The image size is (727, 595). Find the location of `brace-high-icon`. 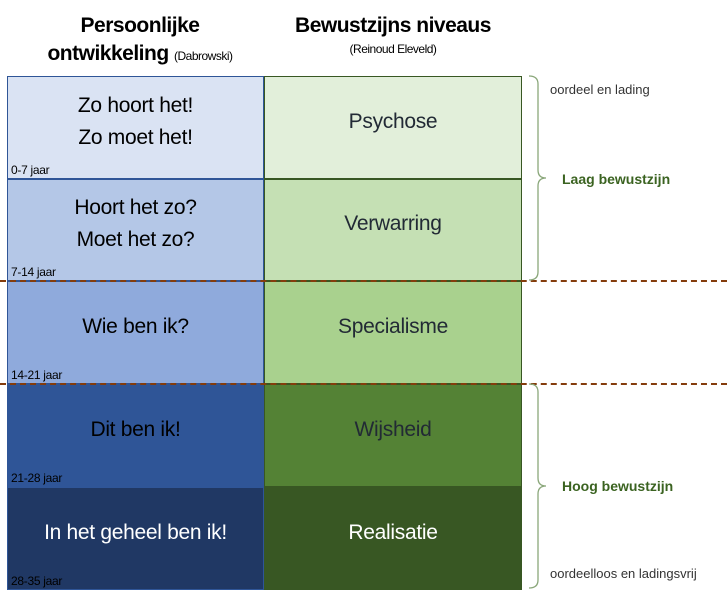

brace-high-icon is located at coordinates (537, 486).